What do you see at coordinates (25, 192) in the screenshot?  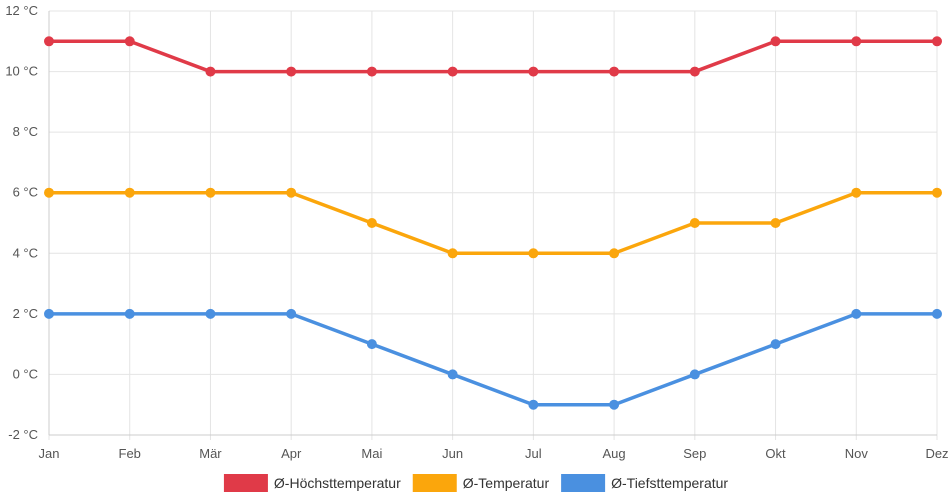 I see `y-tick-label: 6 °C` at bounding box center [25, 192].